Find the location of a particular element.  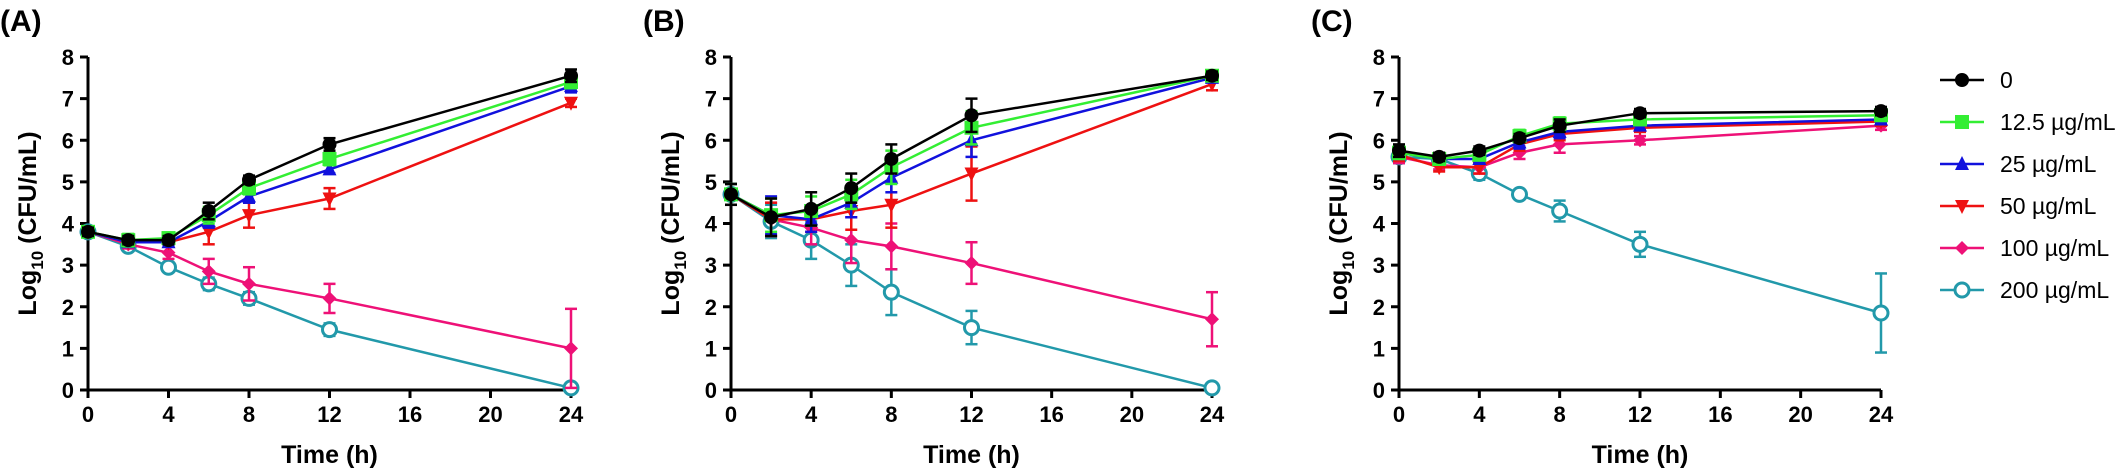

series-line is located at coordinates (971, 291).